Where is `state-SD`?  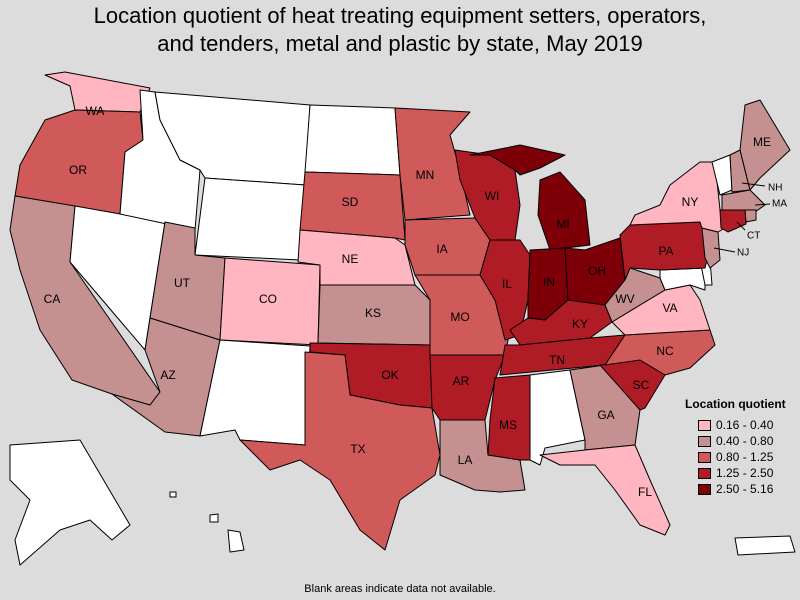 state-SD is located at coordinates (352, 206).